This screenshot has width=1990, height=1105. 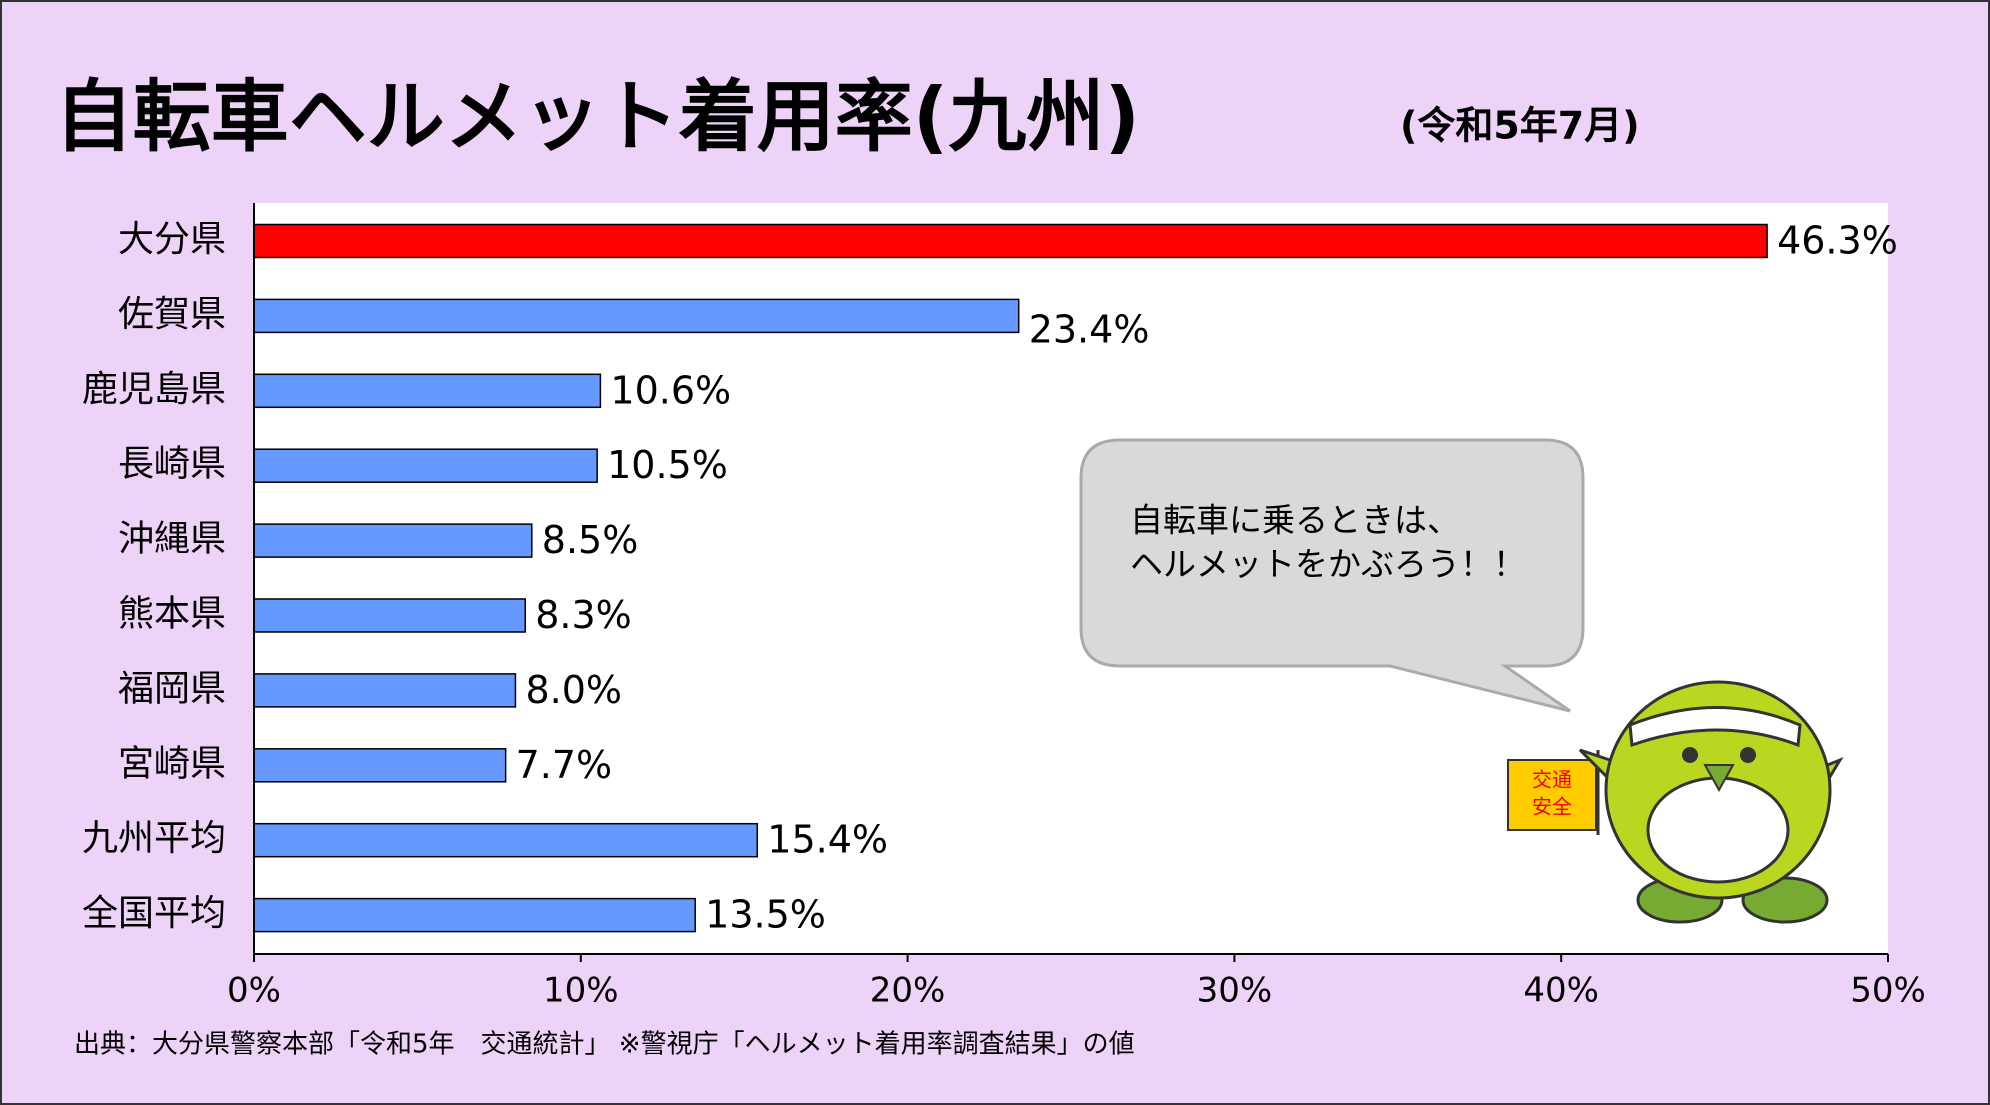 What do you see at coordinates (154, 838) in the screenshot?
I see `y-tick-label: 九州平均` at bounding box center [154, 838].